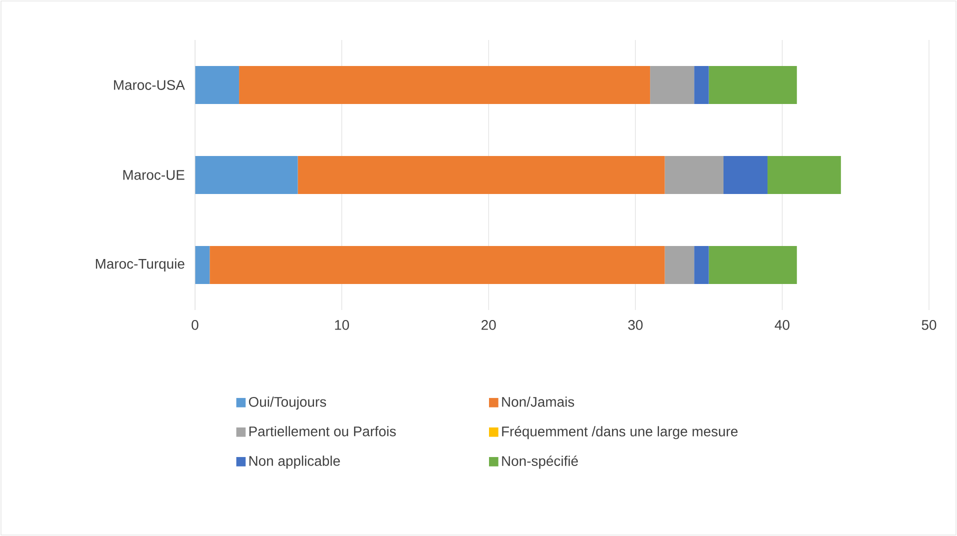 Image resolution: width=957 pixels, height=536 pixels. What do you see at coordinates (620, 433) in the screenshot?
I see `legend-label: Fréquemment /dans une large mesure` at bounding box center [620, 433].